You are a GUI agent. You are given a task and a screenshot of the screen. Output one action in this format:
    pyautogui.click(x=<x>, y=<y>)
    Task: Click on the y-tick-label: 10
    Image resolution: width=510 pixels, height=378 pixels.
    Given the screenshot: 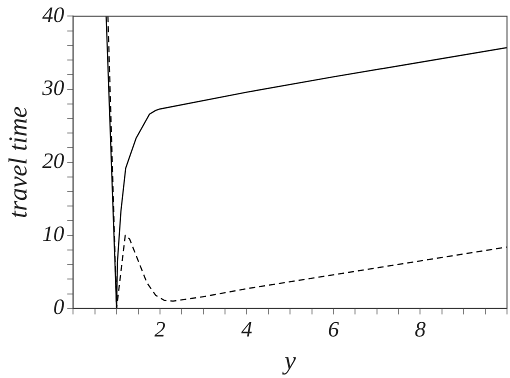 What is the action you would take?
    pyautogui.click(x=53, y=233)
    